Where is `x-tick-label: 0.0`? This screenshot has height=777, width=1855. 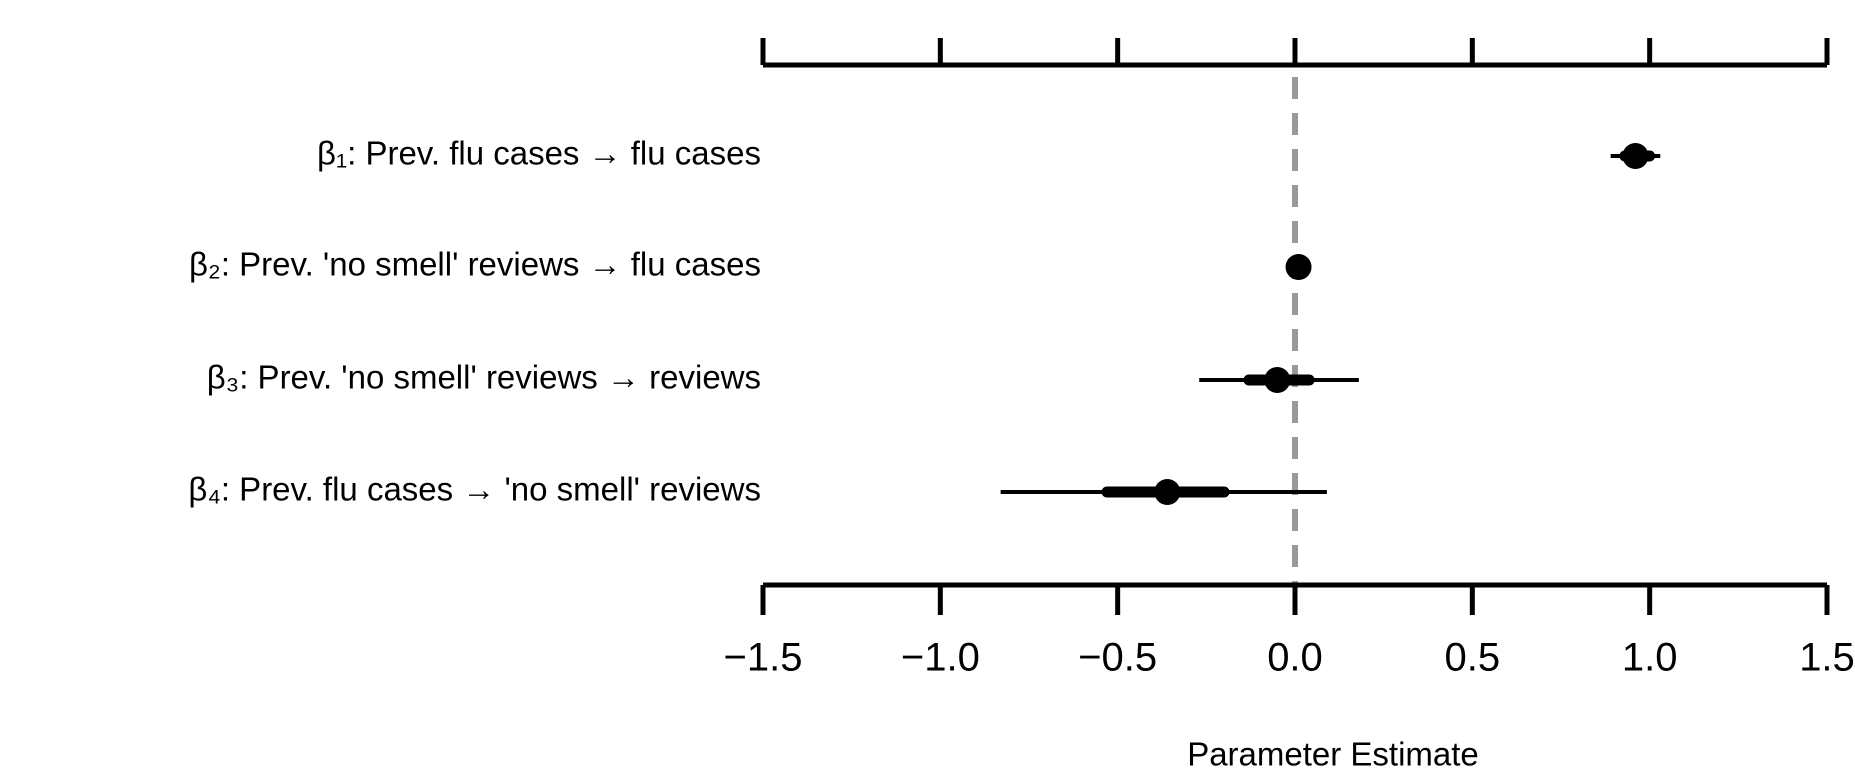 x-tick-label: 0.0 is located at coordinates (1295, 658).